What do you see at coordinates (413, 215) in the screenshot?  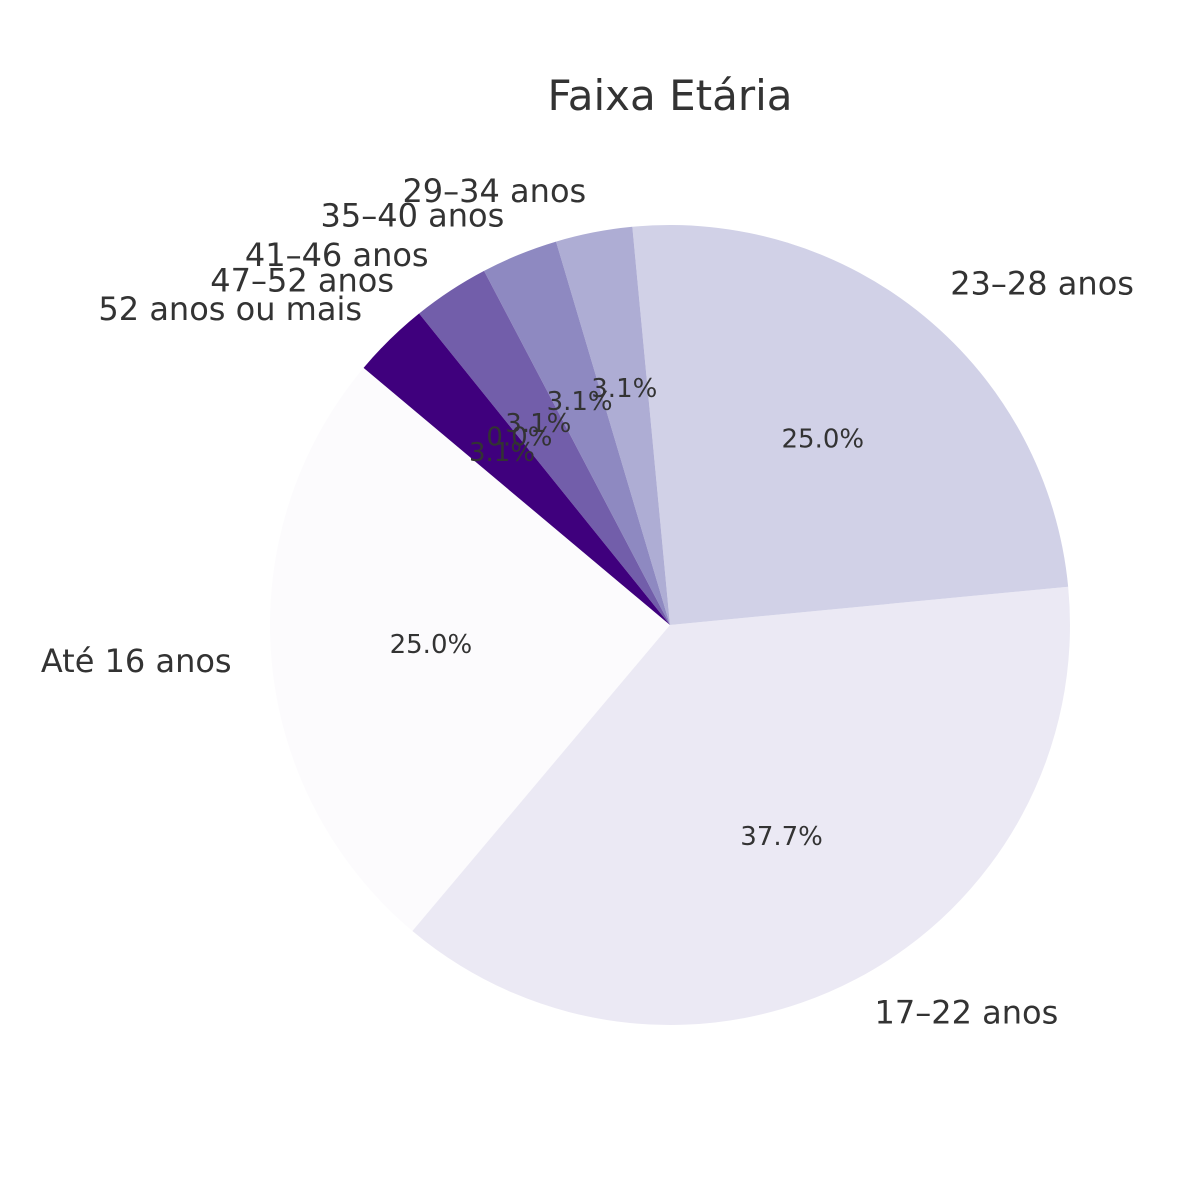 I see `slice-label-35-40-anos: 35–40 anos` at bounding box center [413, 215].